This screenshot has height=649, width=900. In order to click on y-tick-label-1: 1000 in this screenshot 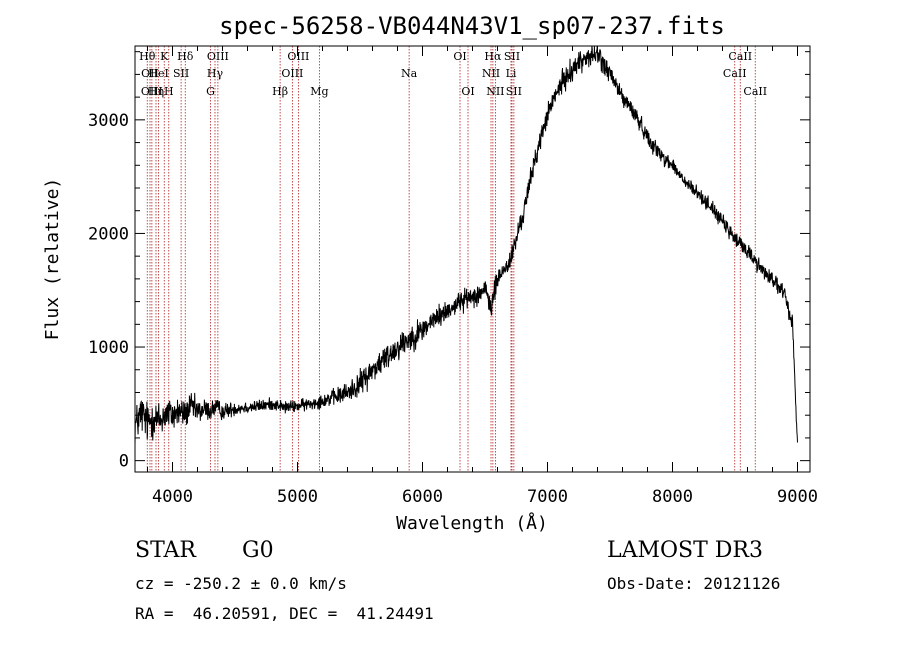, I will do `click(108, 348)`.